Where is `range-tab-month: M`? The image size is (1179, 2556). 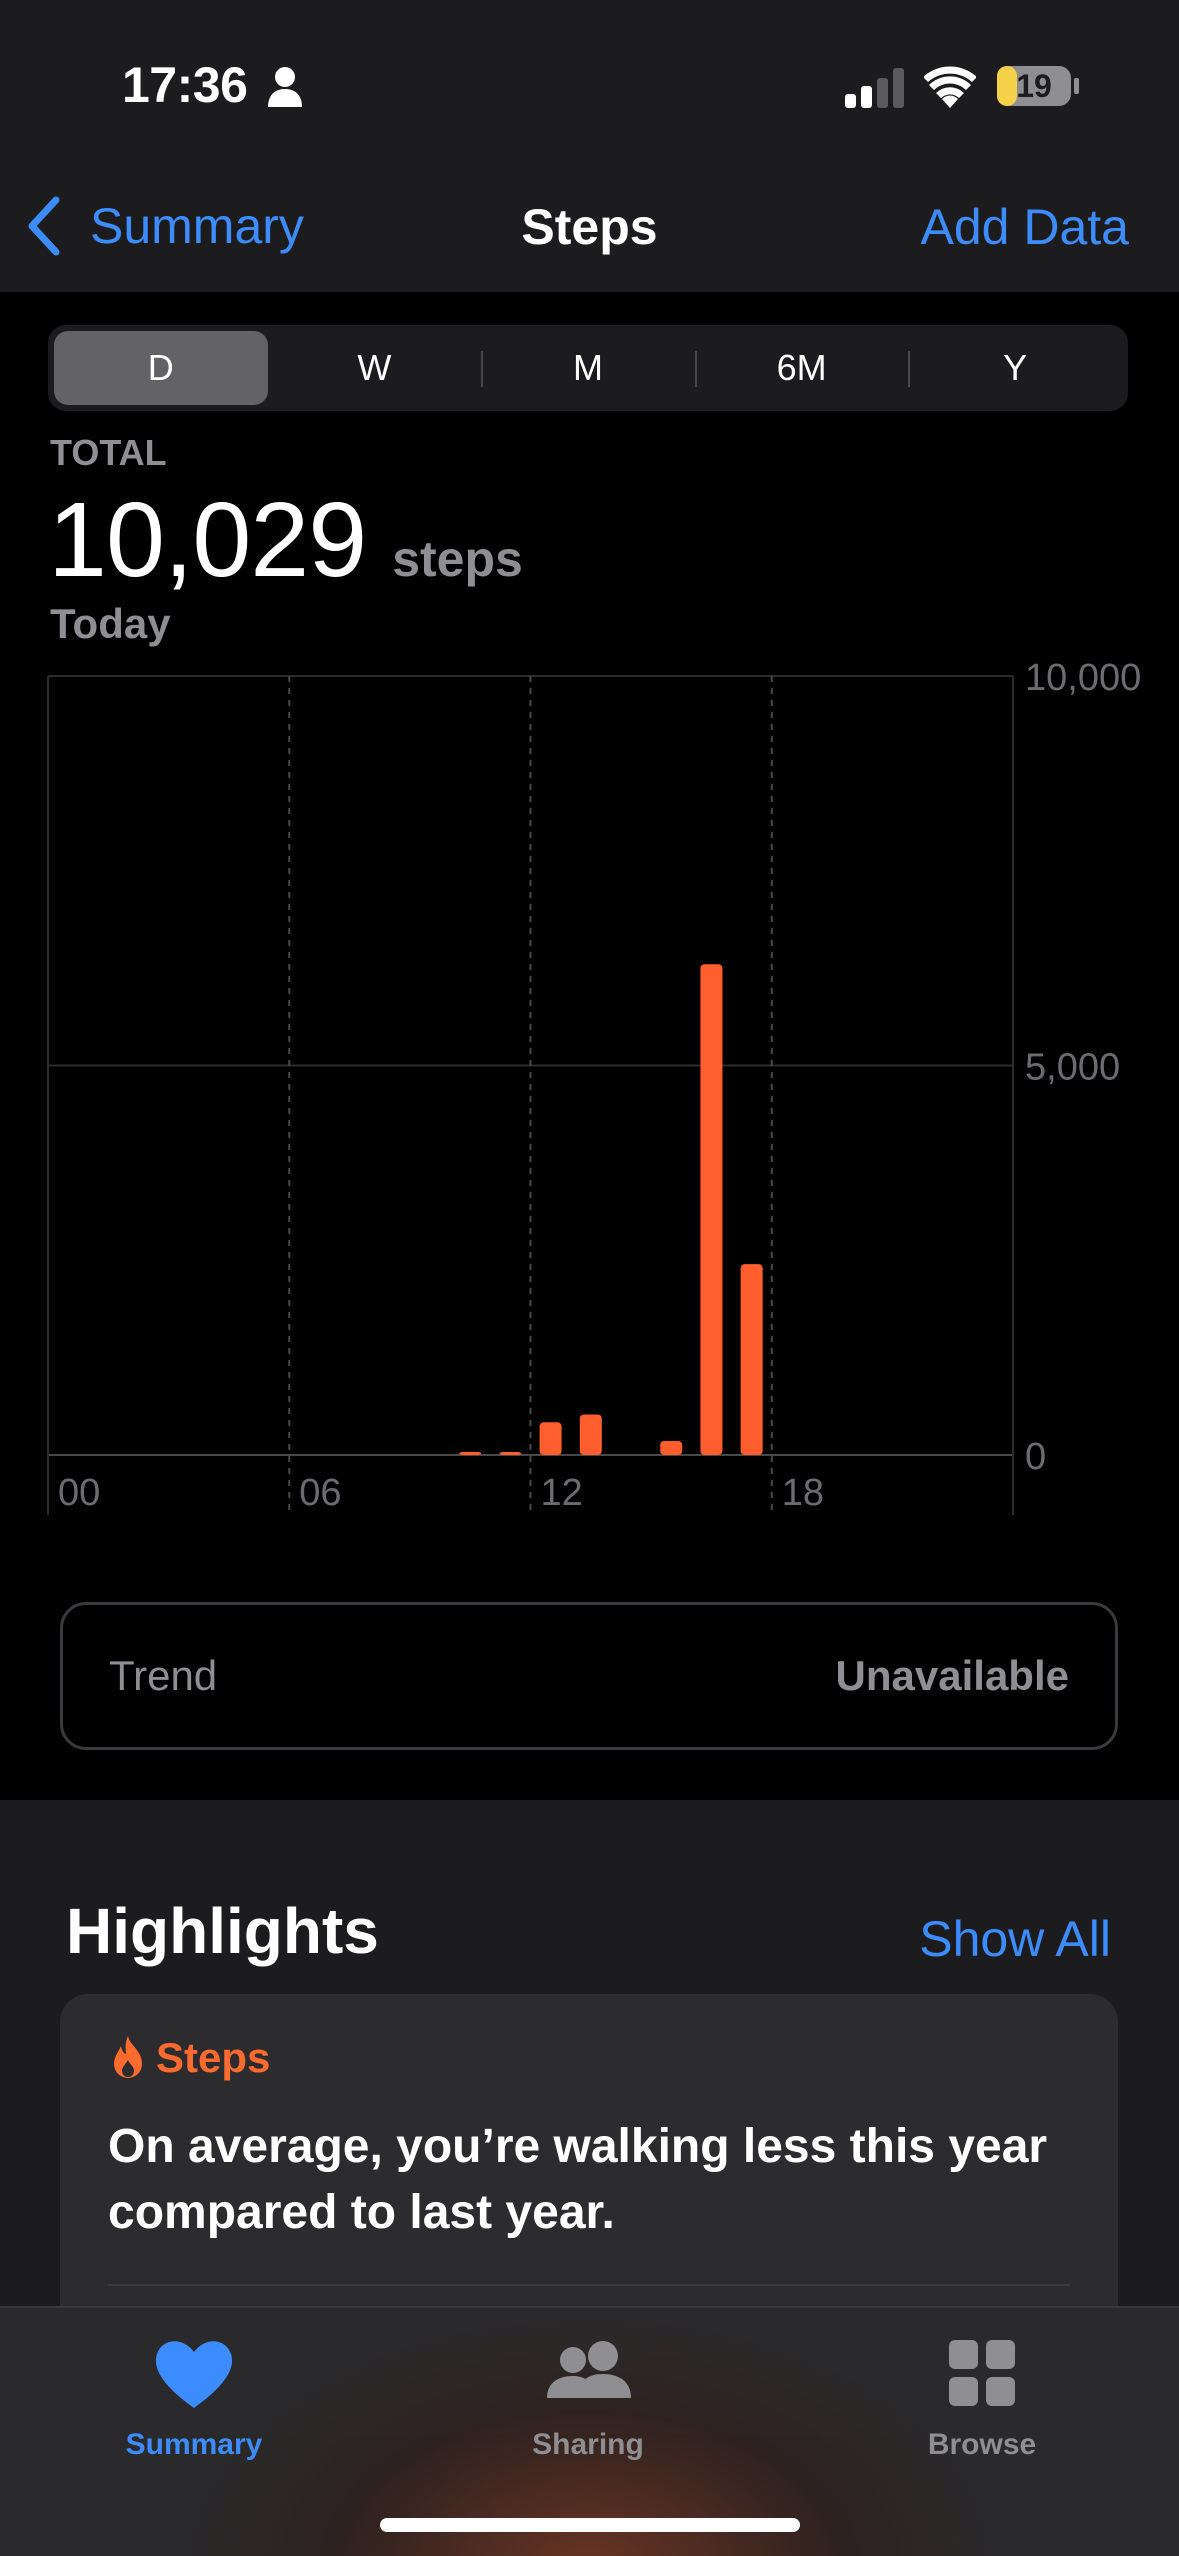
range-tab-month: M is located at coordinates (588, 368).